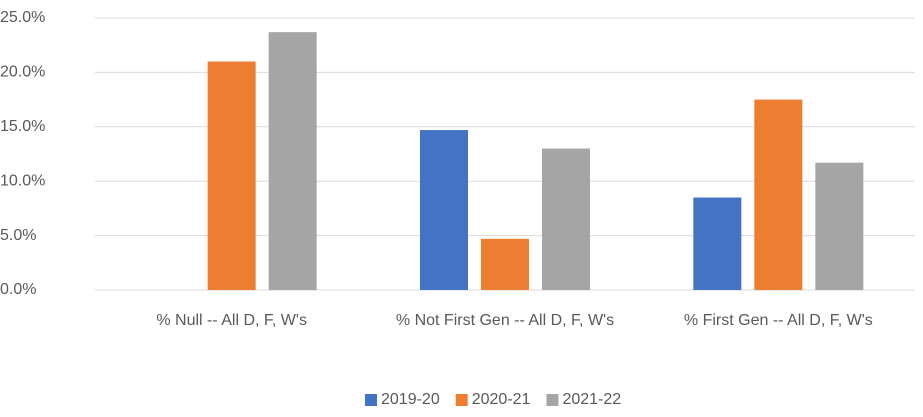 The image size is (923, 417). Describe the element at coordinates (501, 399) in the screenshot. I see `legend-label: 2020-21` at that location.